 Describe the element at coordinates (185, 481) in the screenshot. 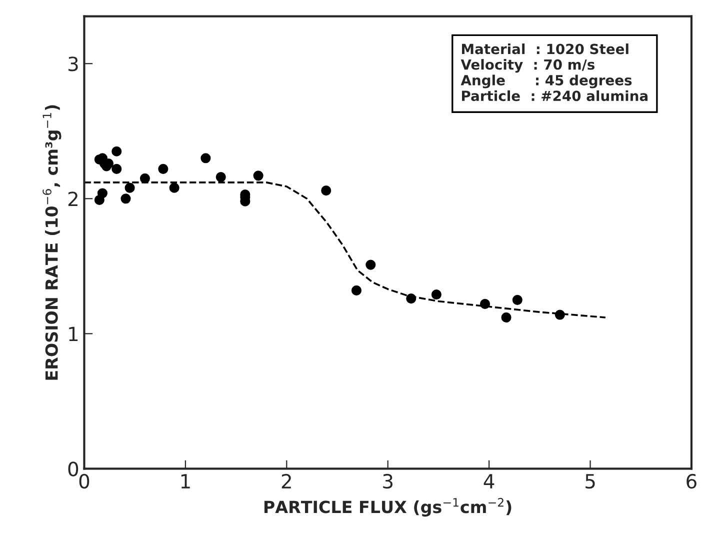

I see `x-tick-label: 1` at that location.